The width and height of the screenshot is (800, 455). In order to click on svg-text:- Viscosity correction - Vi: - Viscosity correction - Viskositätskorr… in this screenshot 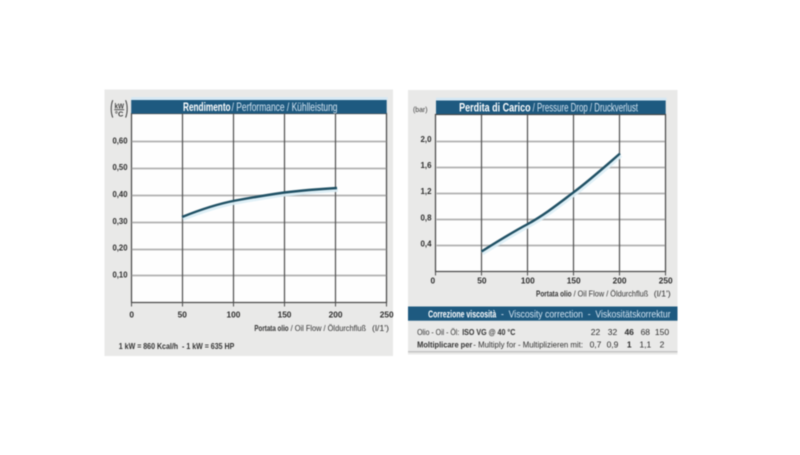, I will do `click(586, 314)`.